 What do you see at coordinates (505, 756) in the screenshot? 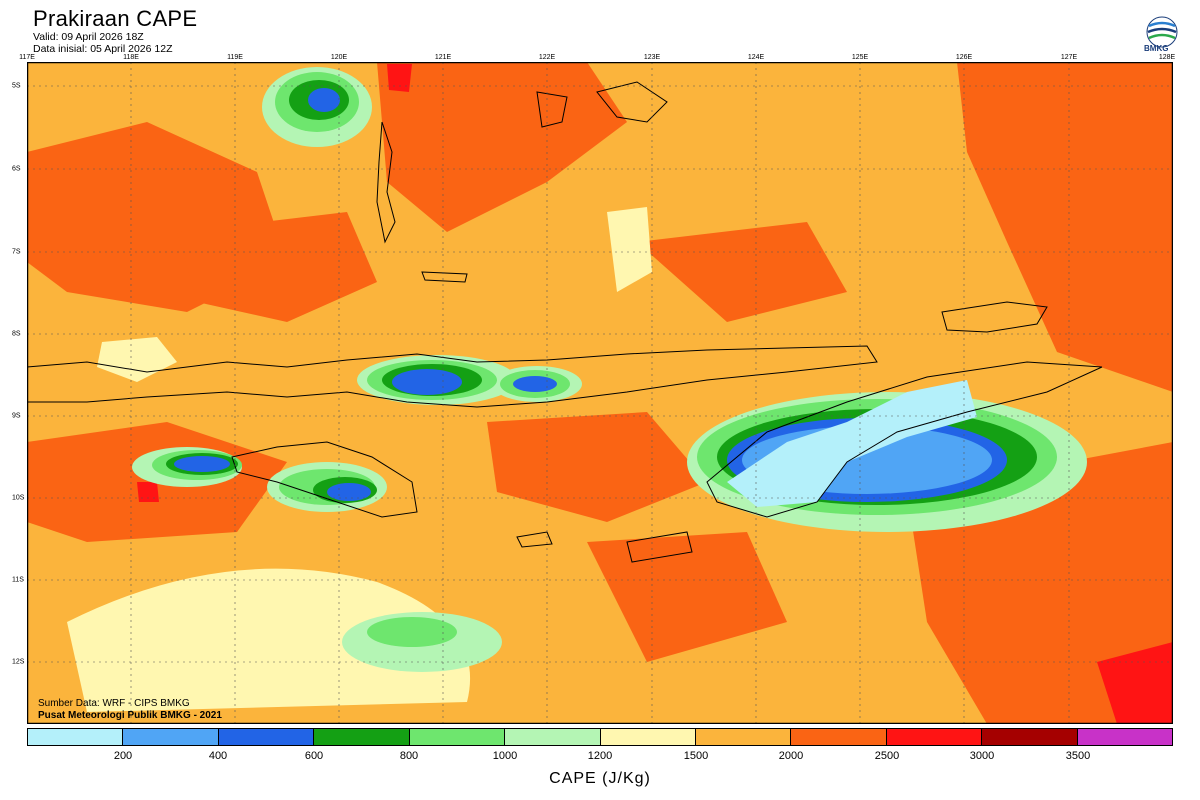
I see `colorbar-tick: 1000` at bounding box center [505, 756].